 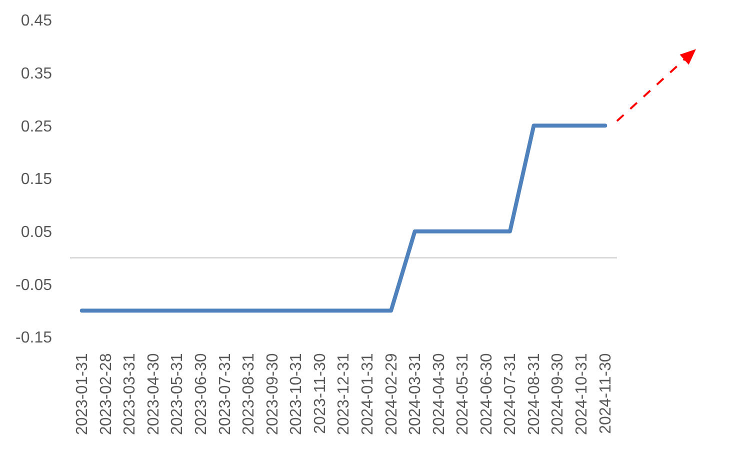 I want to click on x-tick-label: 2024-03-31, so click(x=415, y=394).